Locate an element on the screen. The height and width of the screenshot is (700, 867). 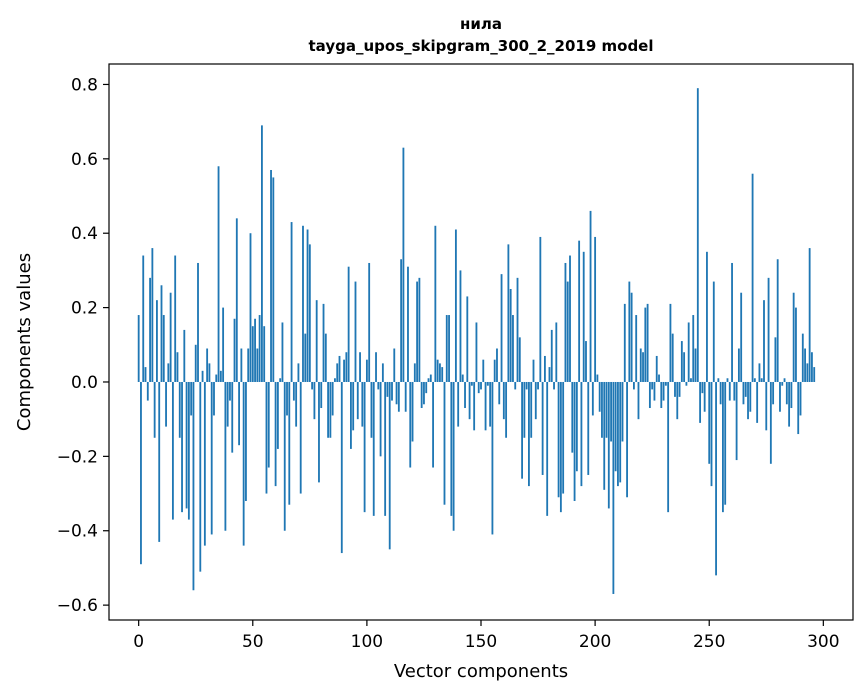
x-tick-label: 50 is located at coordinates (253, 642).